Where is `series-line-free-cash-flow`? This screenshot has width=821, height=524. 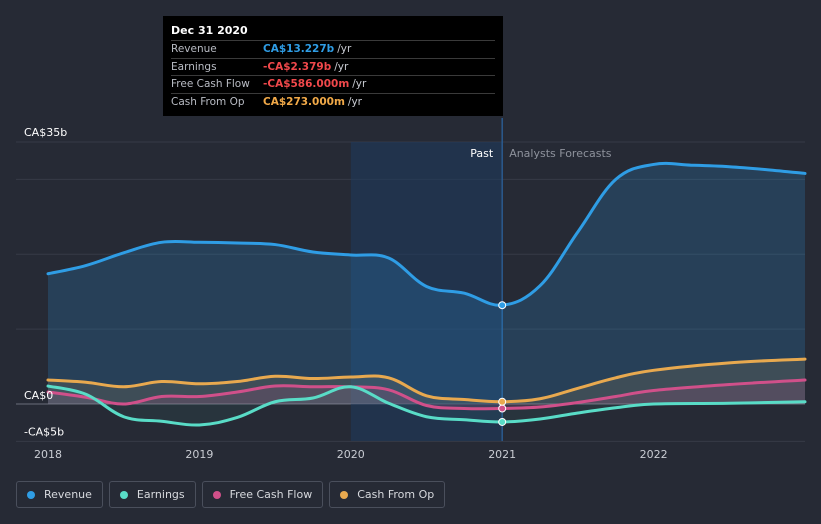
series-line-free-cash-flow is located at coordinates (426, 394).